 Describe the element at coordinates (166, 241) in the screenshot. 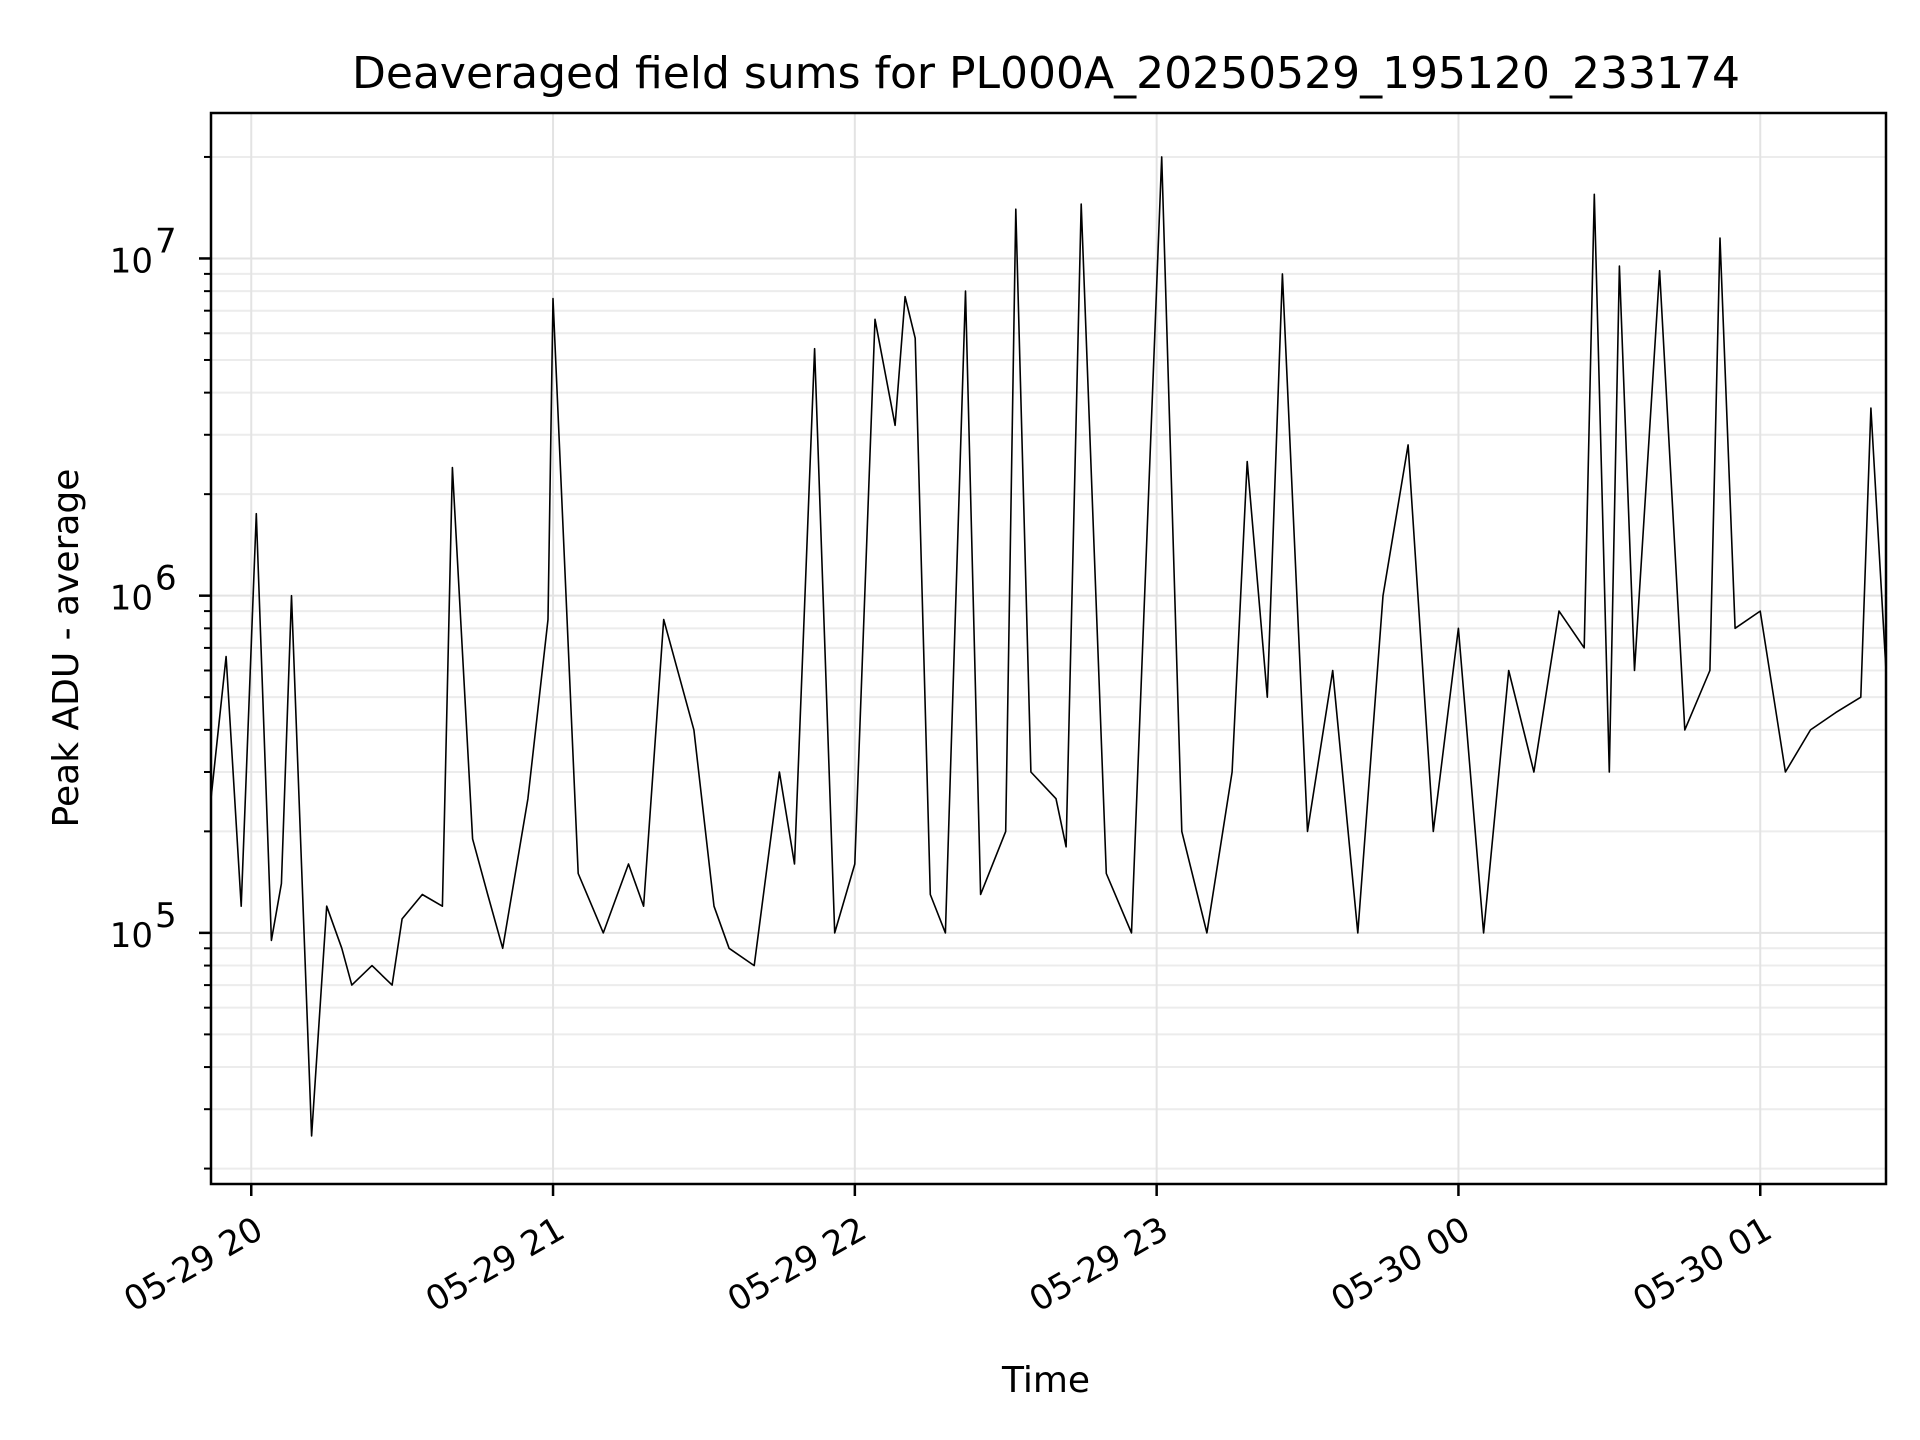

I see `y-tick-exponent: 7` at that location.